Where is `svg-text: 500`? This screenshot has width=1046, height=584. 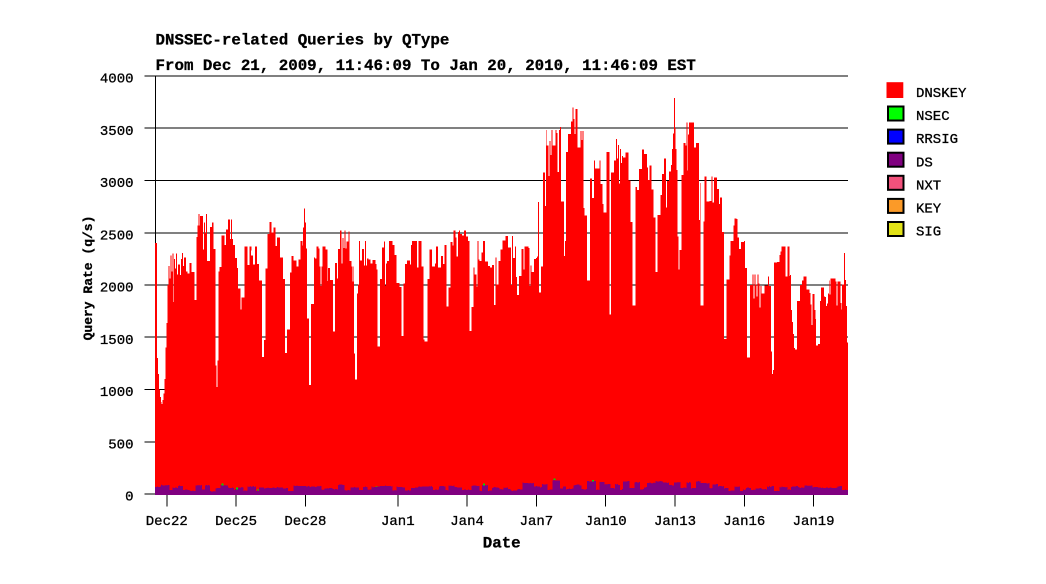
svg-text: 500 is located at coordinates (120, 445).